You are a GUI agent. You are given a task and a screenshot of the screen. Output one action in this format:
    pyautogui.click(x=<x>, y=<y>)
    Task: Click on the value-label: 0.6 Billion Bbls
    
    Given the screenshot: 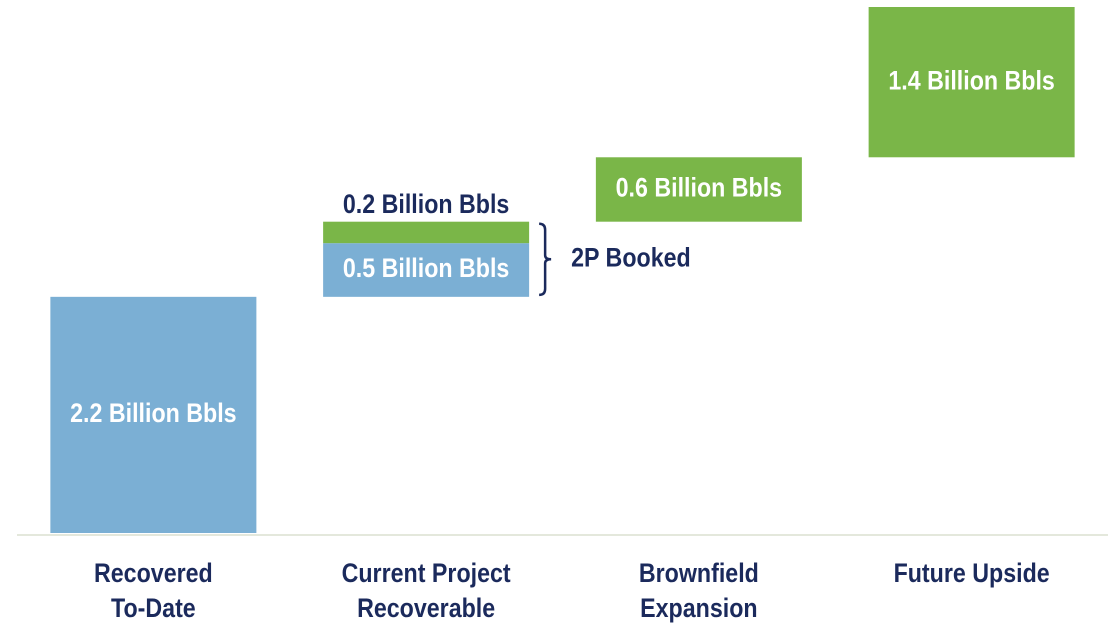 What is the action you would take?
    pyautogui.click(x=699, y=188)
    